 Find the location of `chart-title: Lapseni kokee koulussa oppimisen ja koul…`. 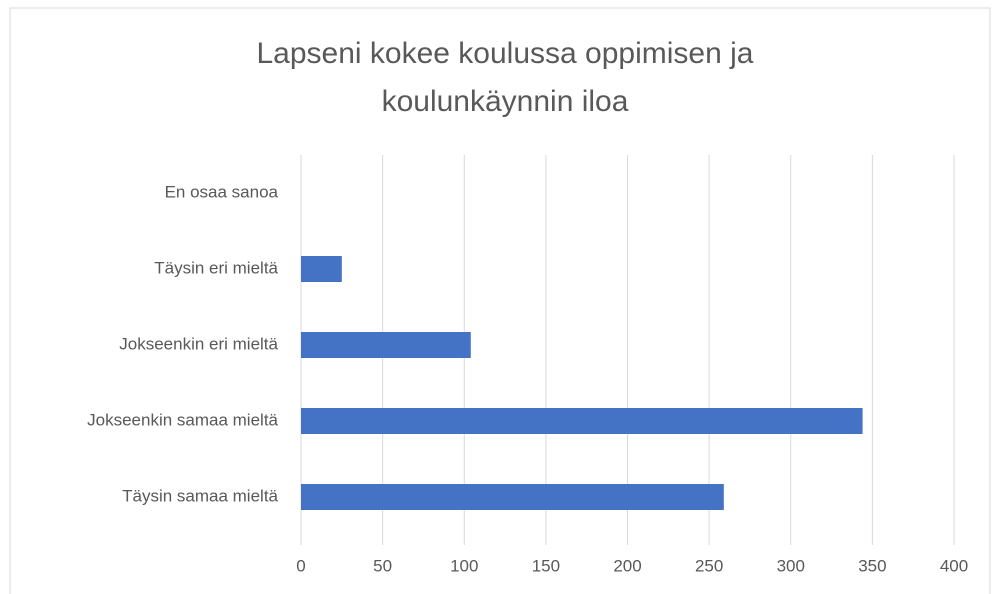

chart-title: Lapseni kokee koulussa oppimisen ja koul… is located at coordinates (505, 77).